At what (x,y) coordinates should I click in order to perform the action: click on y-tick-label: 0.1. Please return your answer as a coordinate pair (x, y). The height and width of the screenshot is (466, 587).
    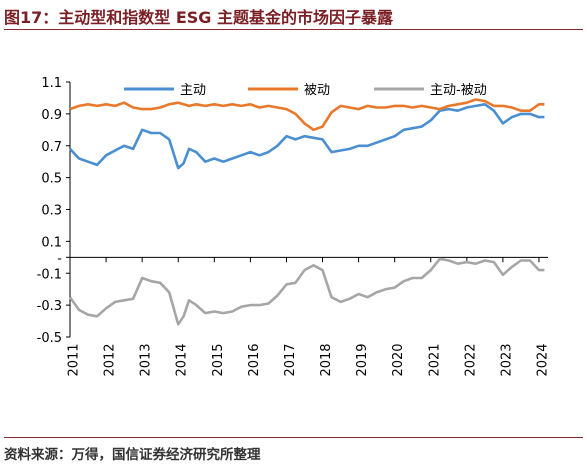
    Looking at the image, I should click on (51, 242).